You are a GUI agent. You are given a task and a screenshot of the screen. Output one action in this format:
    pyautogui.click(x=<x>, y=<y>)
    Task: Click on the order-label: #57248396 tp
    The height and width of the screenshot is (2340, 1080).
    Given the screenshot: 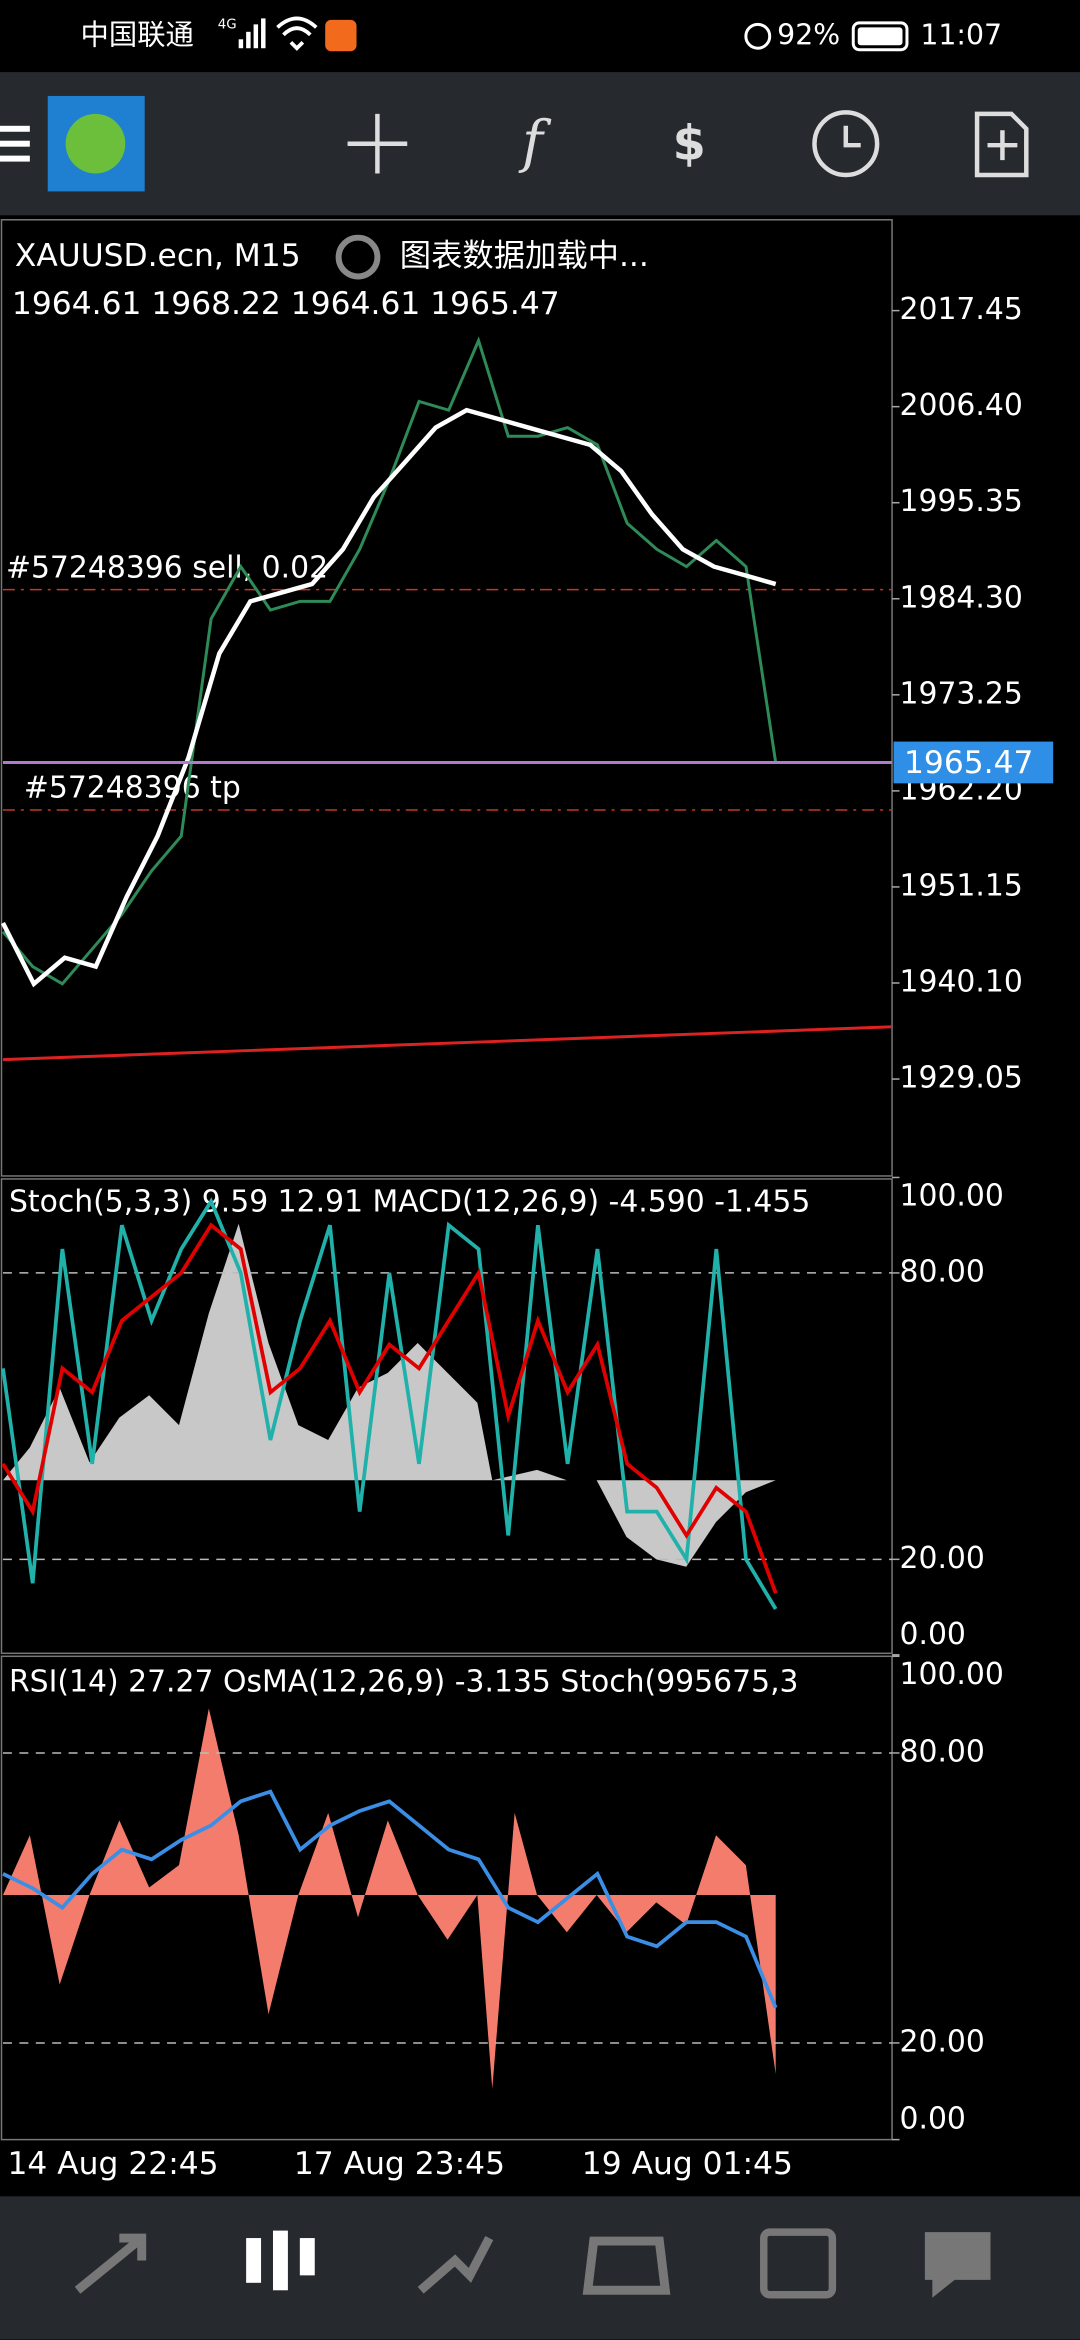 What is the action you would take?
    pyautogui.click(x=132, y=788)
    